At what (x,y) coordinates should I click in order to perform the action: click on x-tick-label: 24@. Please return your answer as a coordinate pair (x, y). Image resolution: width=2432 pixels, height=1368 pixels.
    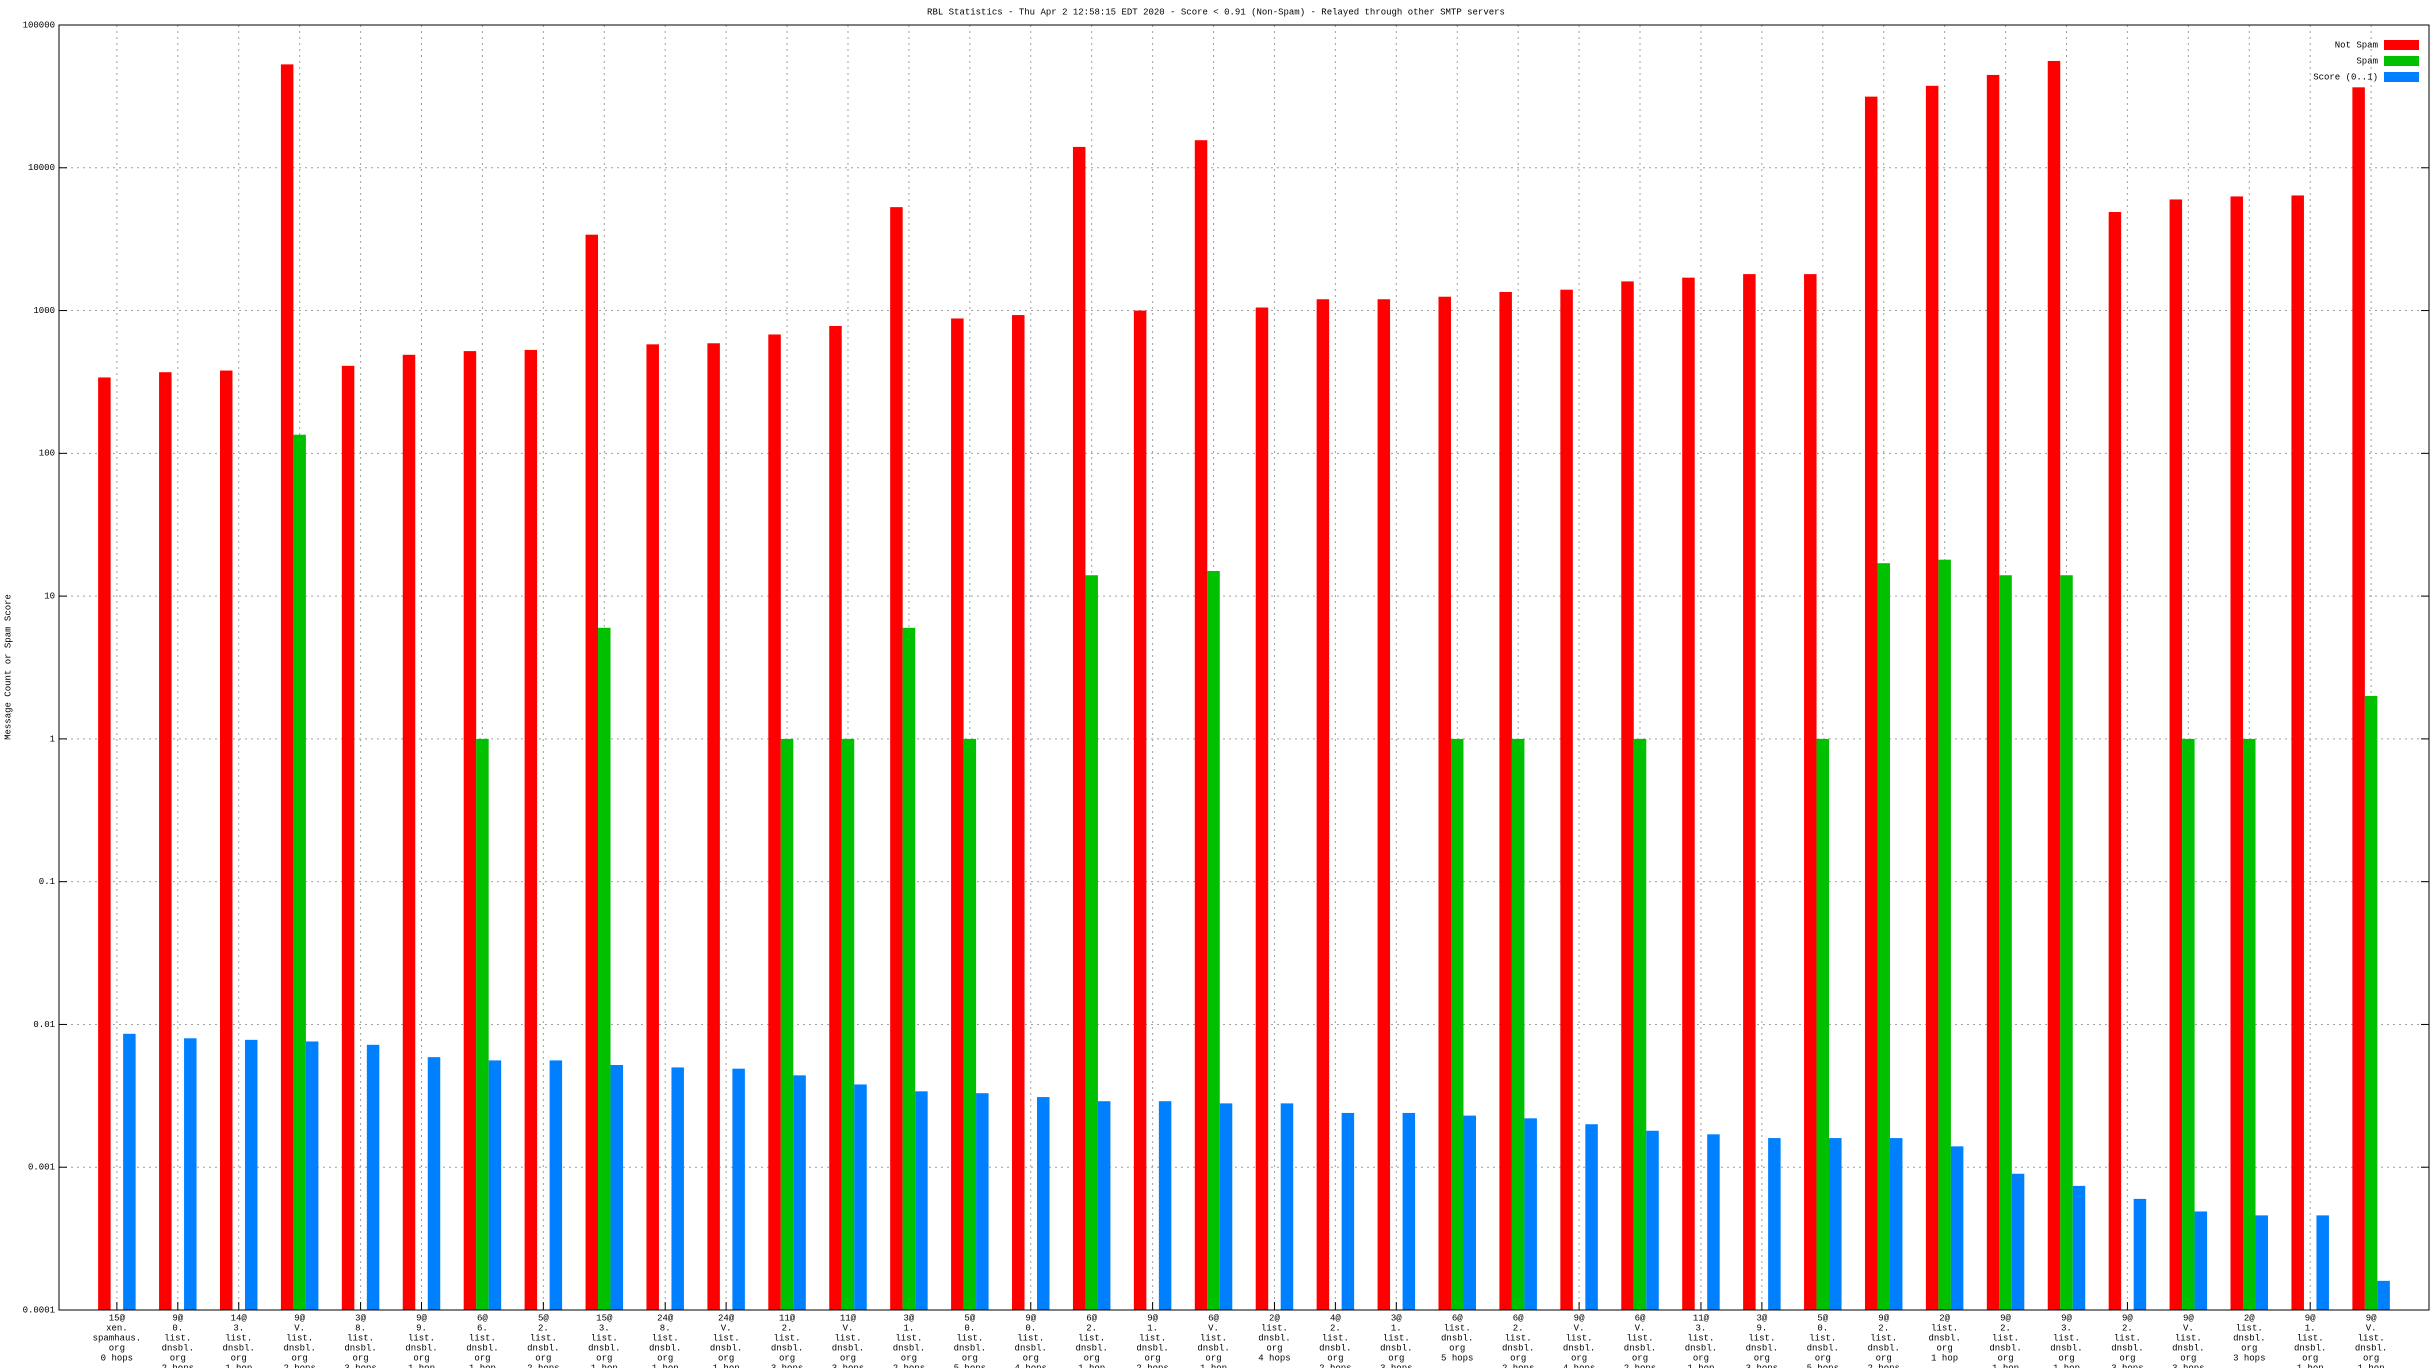
    Looking at the image, I should click on (665, 1318).